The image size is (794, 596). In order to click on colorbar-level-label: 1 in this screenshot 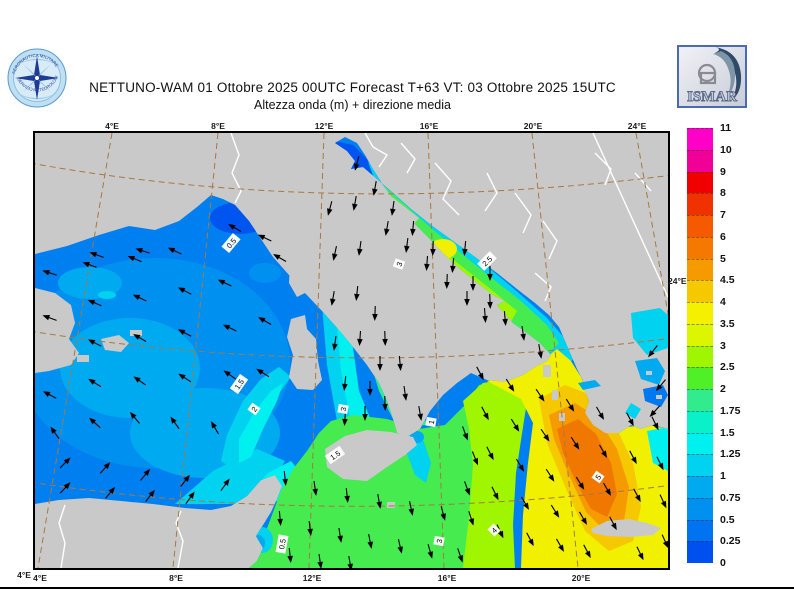, I will do `click(723, 476)`.